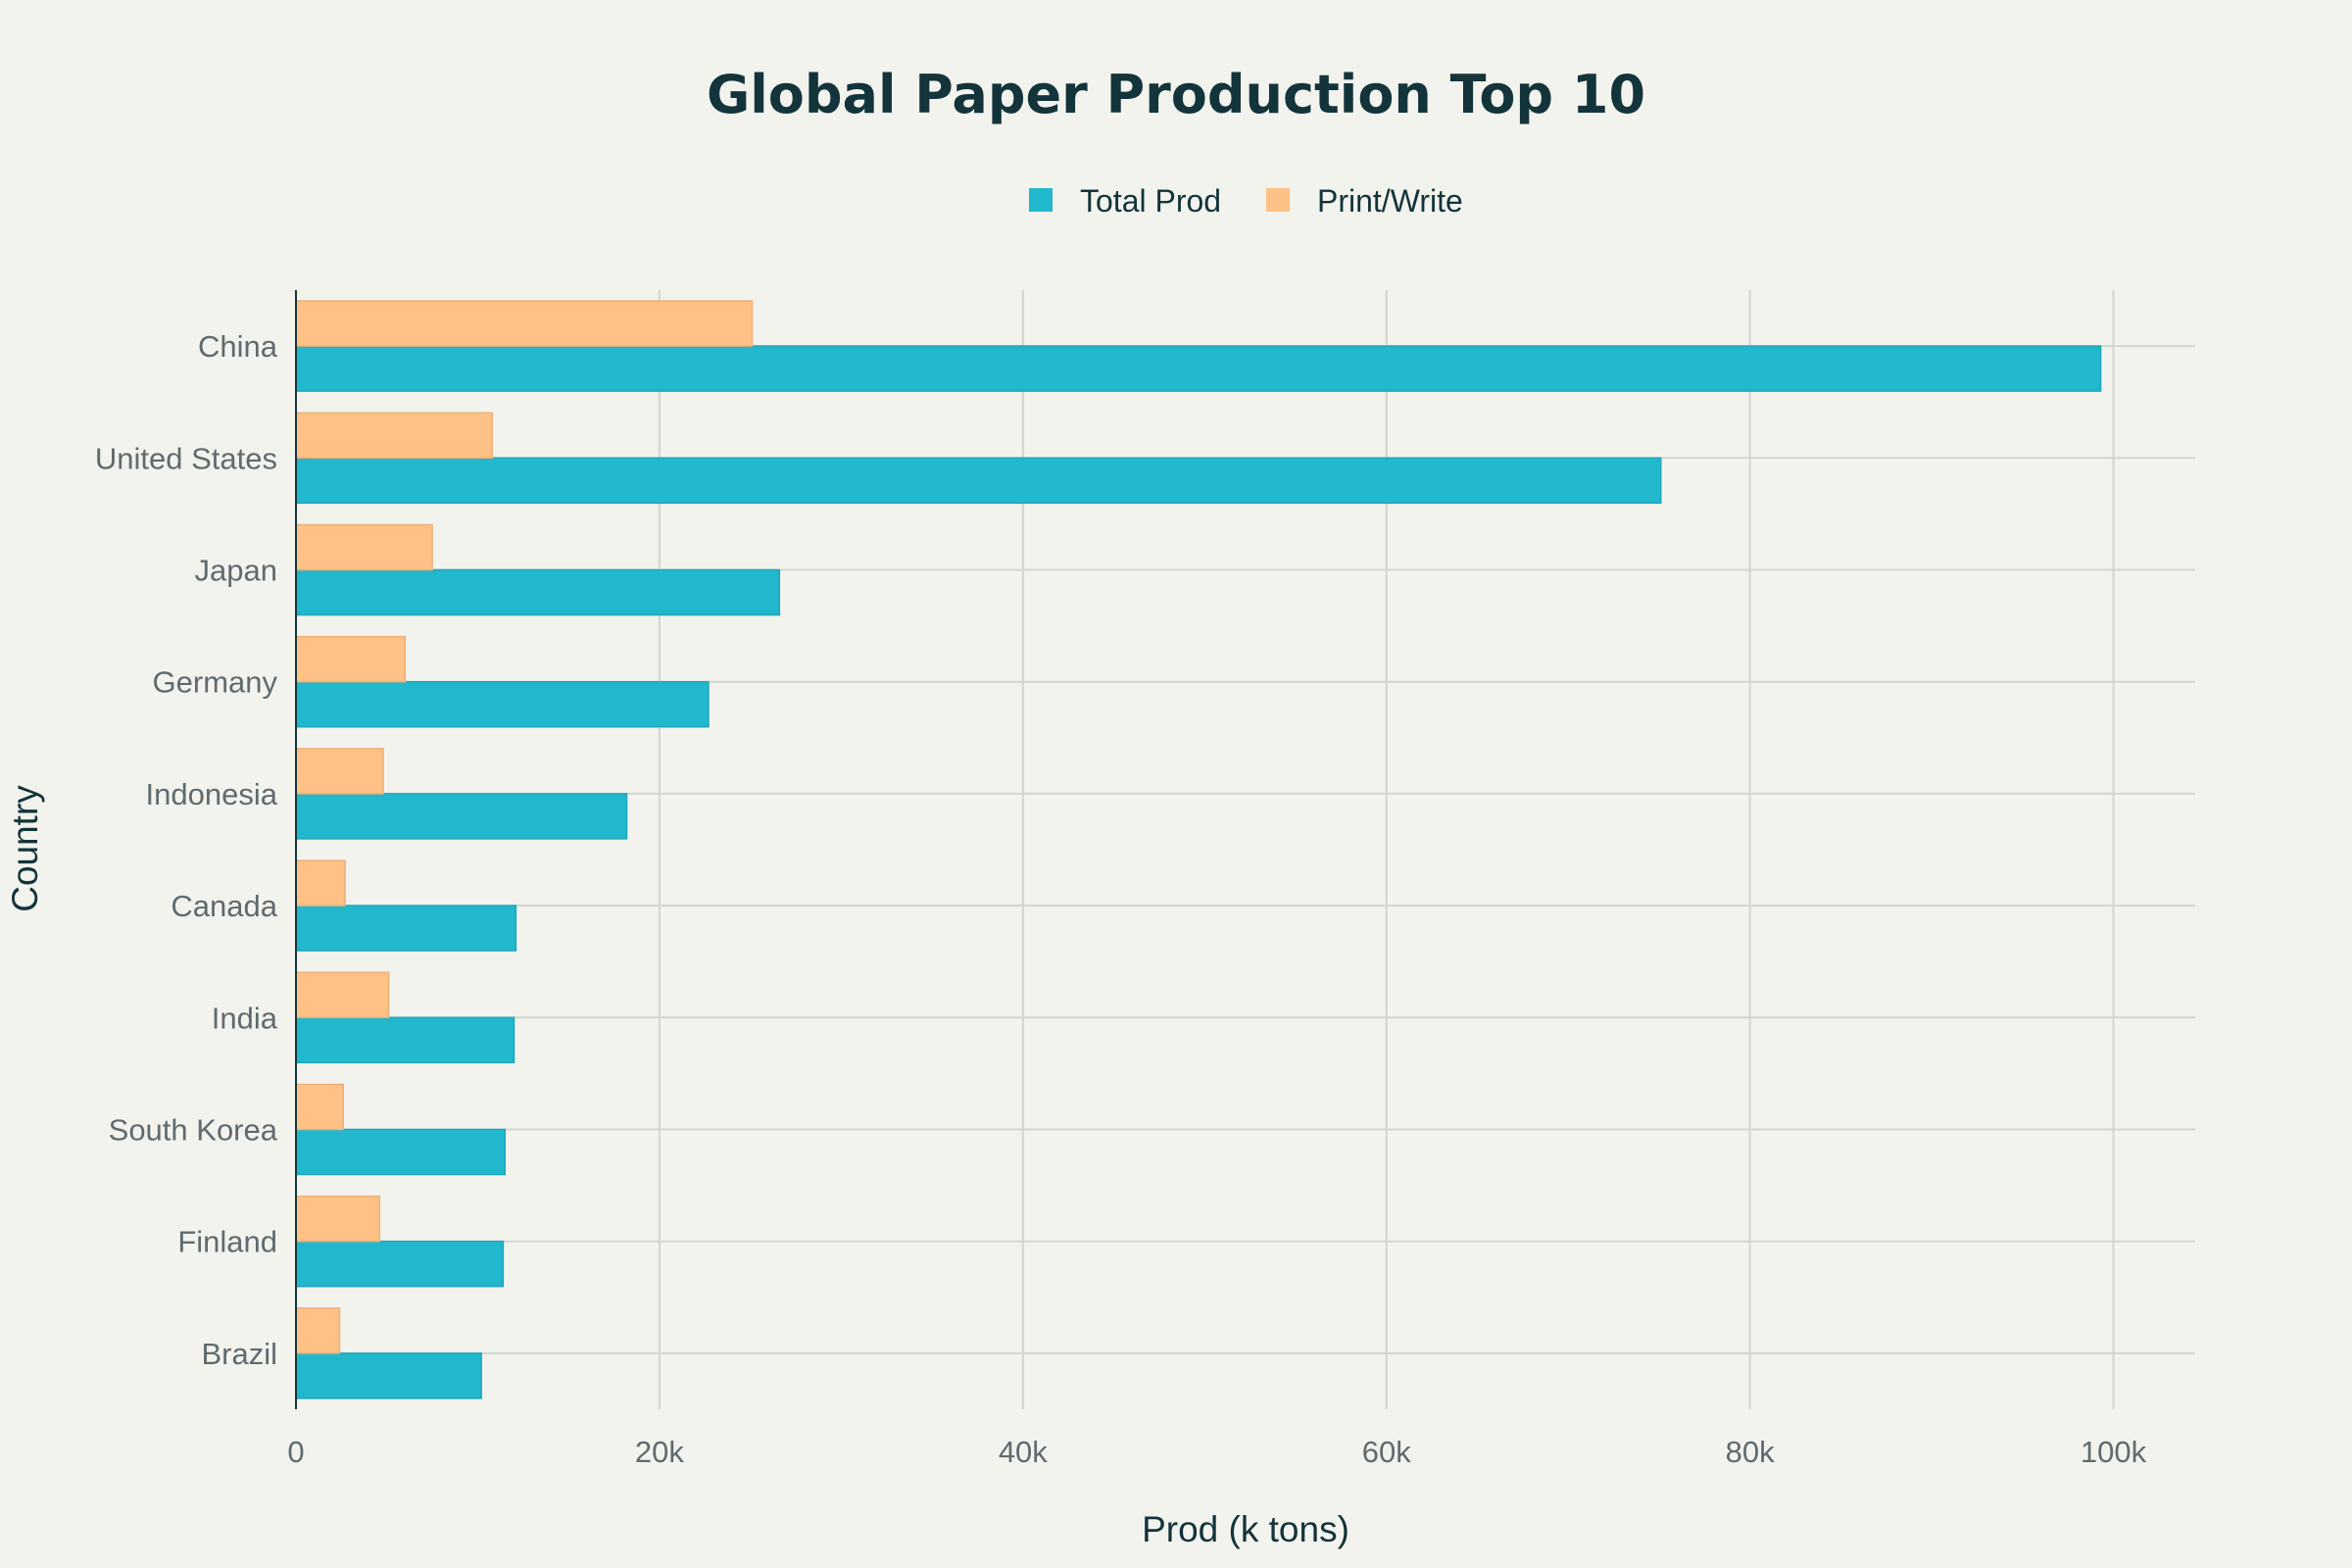 This screenshot has width=2352, height=1568. I want to click on bar-print-write-canada, so click(320, 882).